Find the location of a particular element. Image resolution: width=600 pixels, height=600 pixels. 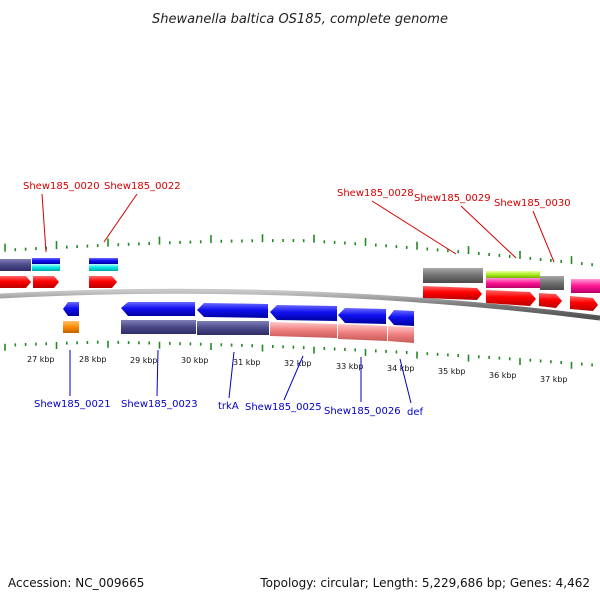

genome-backbone is located at coordinates (300, 304).